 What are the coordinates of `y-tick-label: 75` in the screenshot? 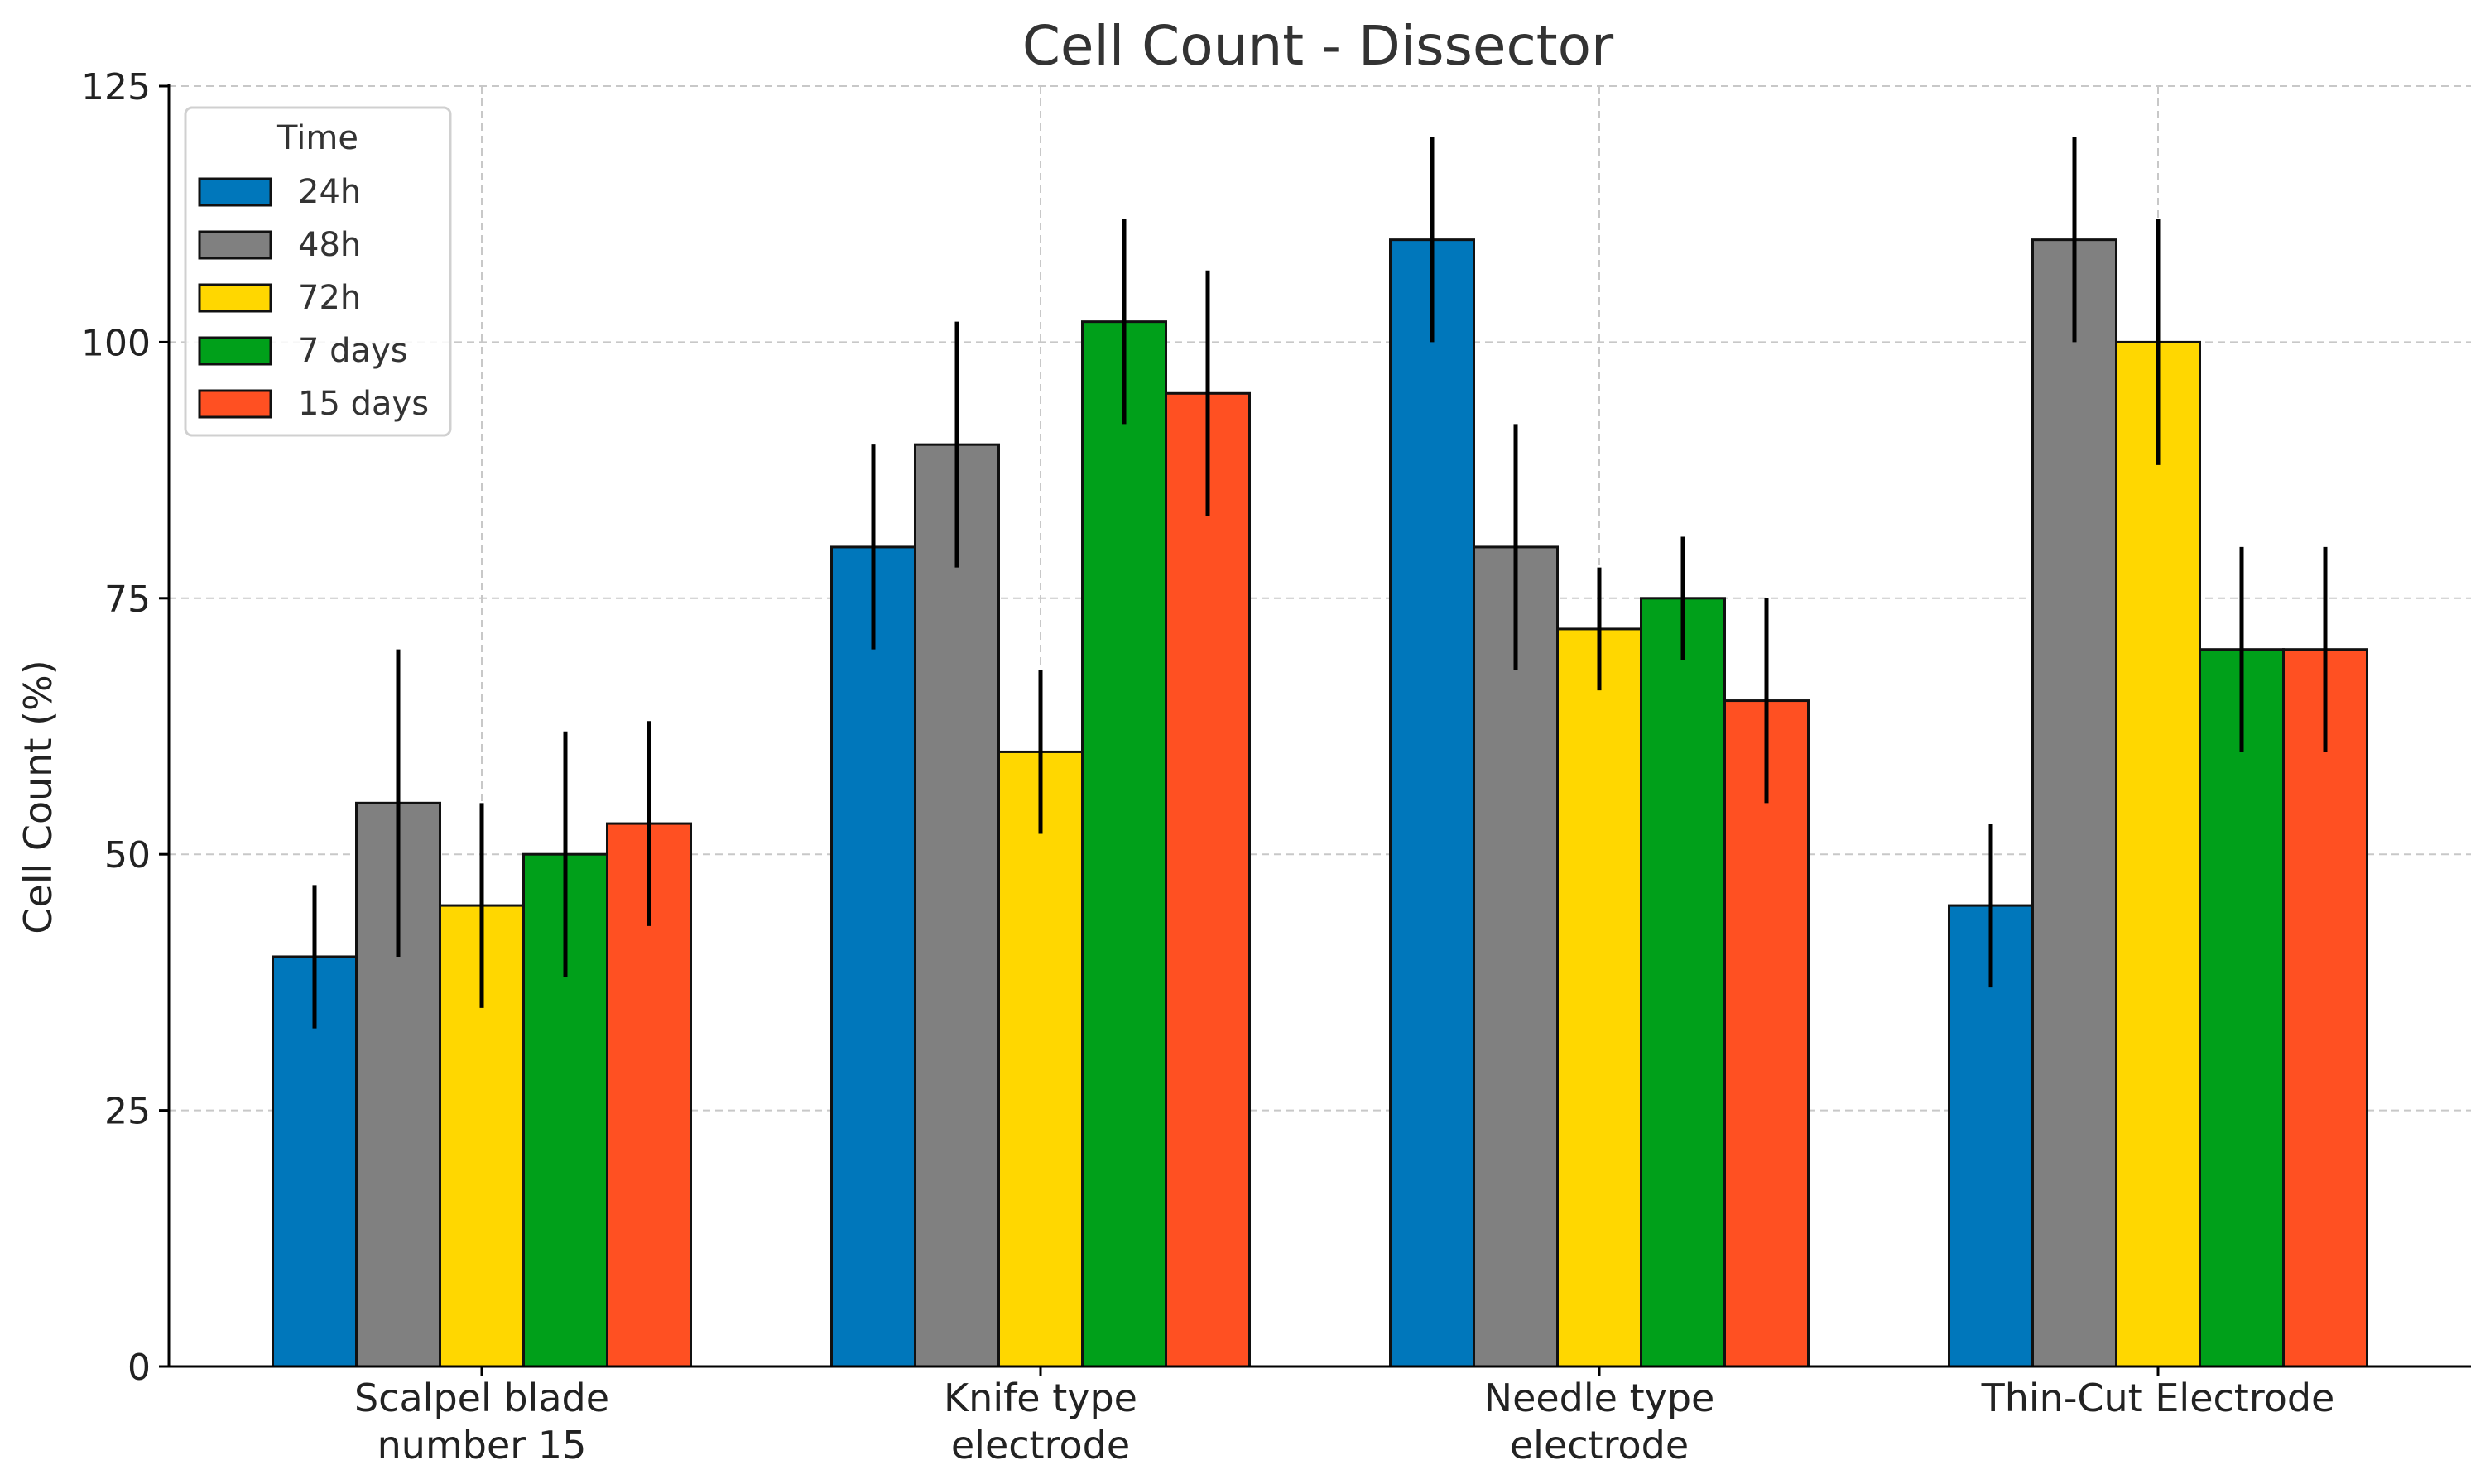 It's located at (128, 600).